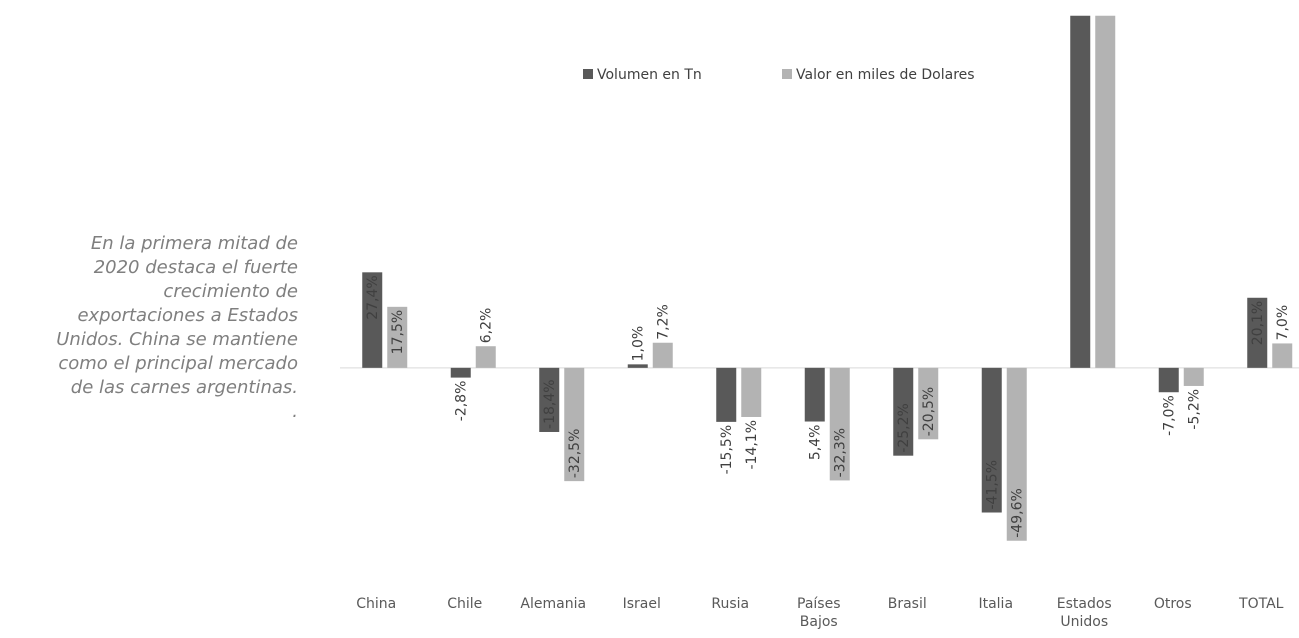  I want to click on data-label: 27,4%, so click(373, 297).